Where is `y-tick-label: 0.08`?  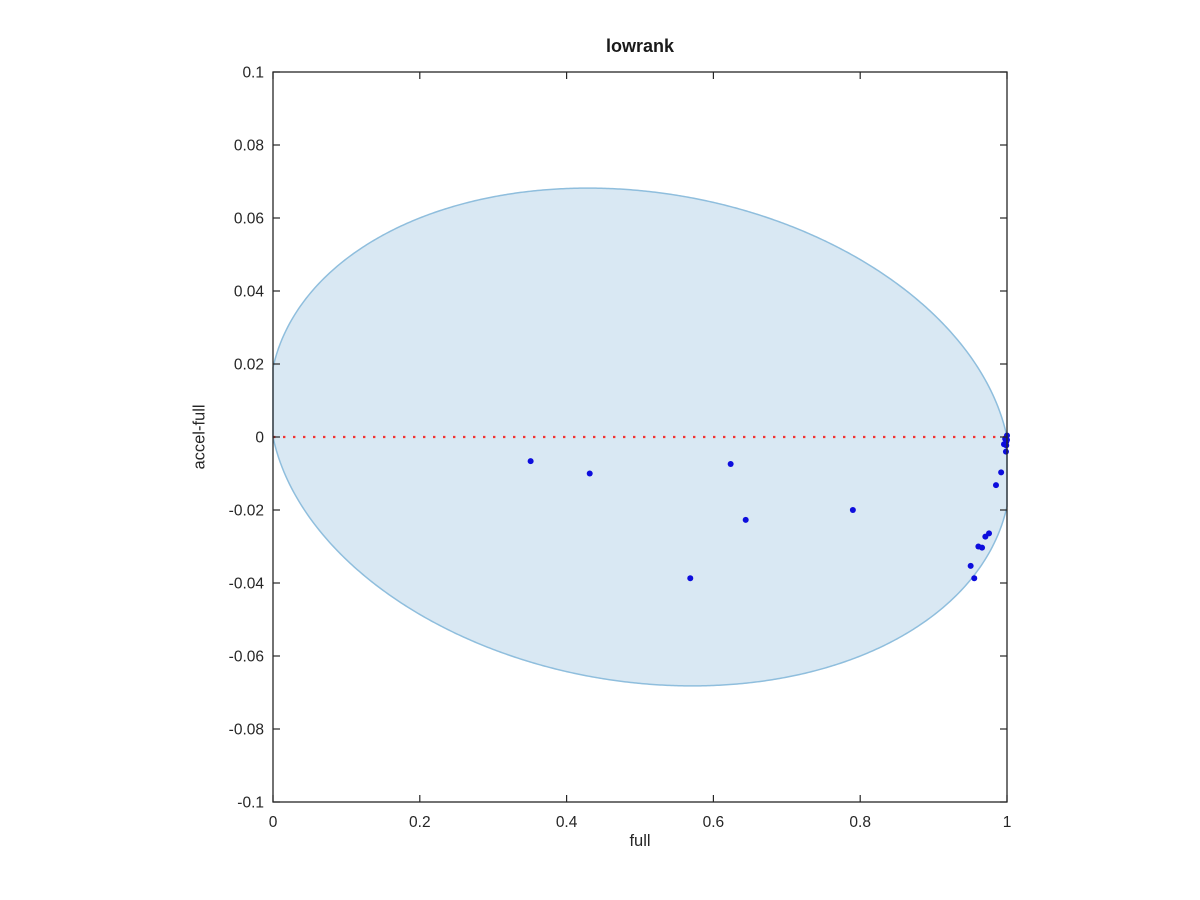
y-tick-label: 0.08 is located at coordinates (249, 146).